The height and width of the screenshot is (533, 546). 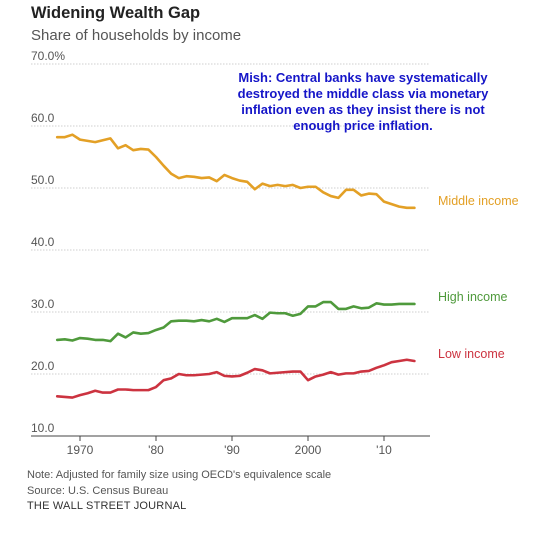 What do you see at coordinates (473, 297) in the screenshot?
I see `series-label-high-income: High income` at bounding box center [473, 297].